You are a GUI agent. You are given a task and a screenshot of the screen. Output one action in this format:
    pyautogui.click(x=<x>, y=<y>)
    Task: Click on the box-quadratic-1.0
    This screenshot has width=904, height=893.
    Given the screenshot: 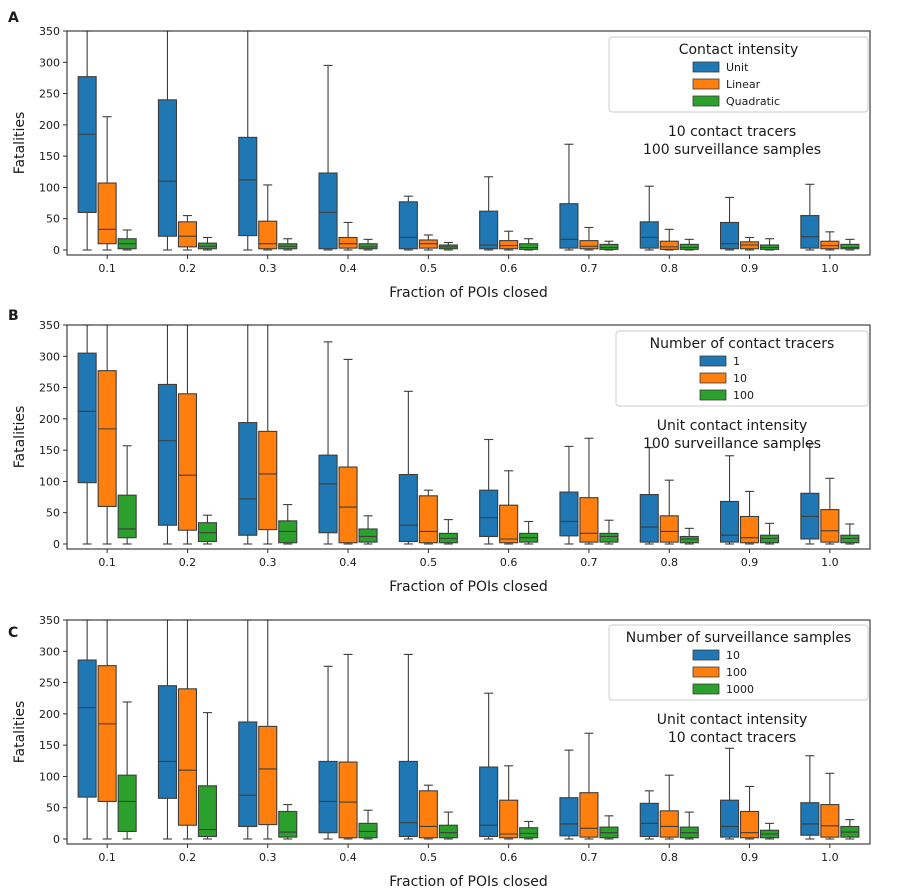 What is the action you would take?
    pyautogui.click(x=850, y=244)
    